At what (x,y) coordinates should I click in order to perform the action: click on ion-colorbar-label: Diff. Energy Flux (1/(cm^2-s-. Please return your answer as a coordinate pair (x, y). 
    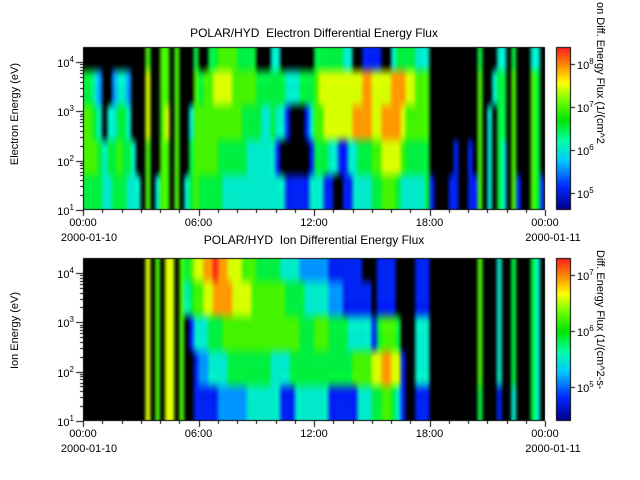
    Looking at the image, I should click on (600, 320).